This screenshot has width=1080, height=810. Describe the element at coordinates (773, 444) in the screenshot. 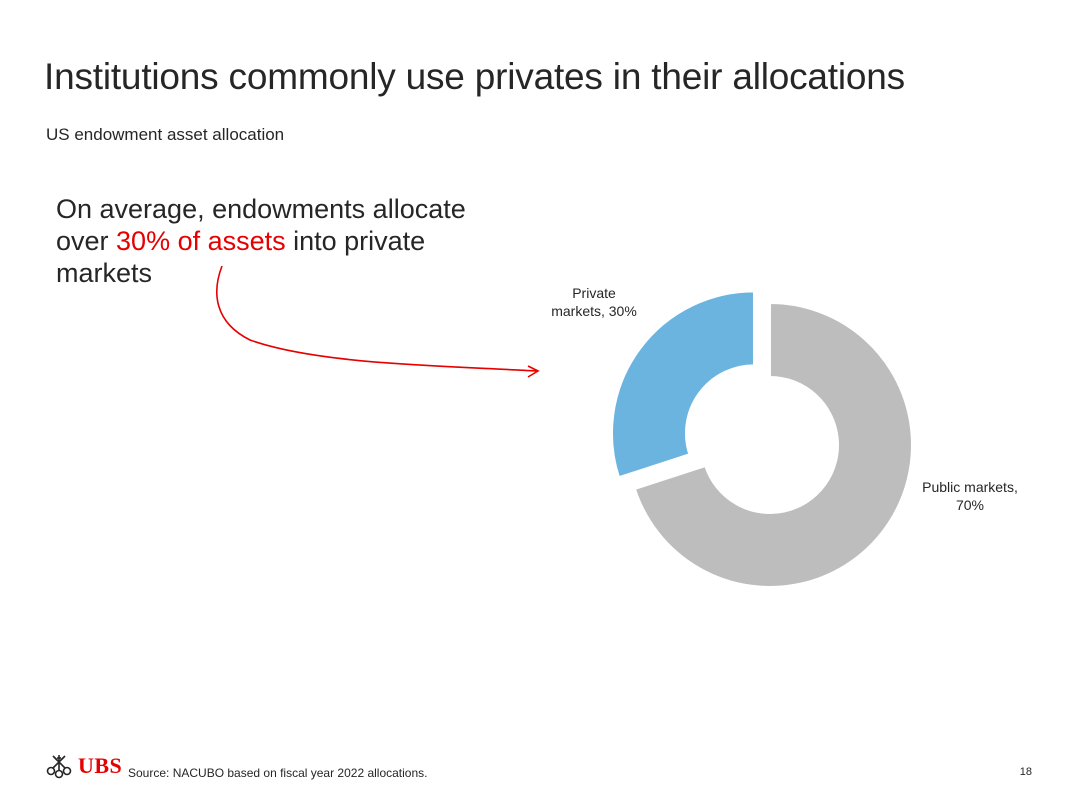

I see `donut-slice-public-markets` at that location.